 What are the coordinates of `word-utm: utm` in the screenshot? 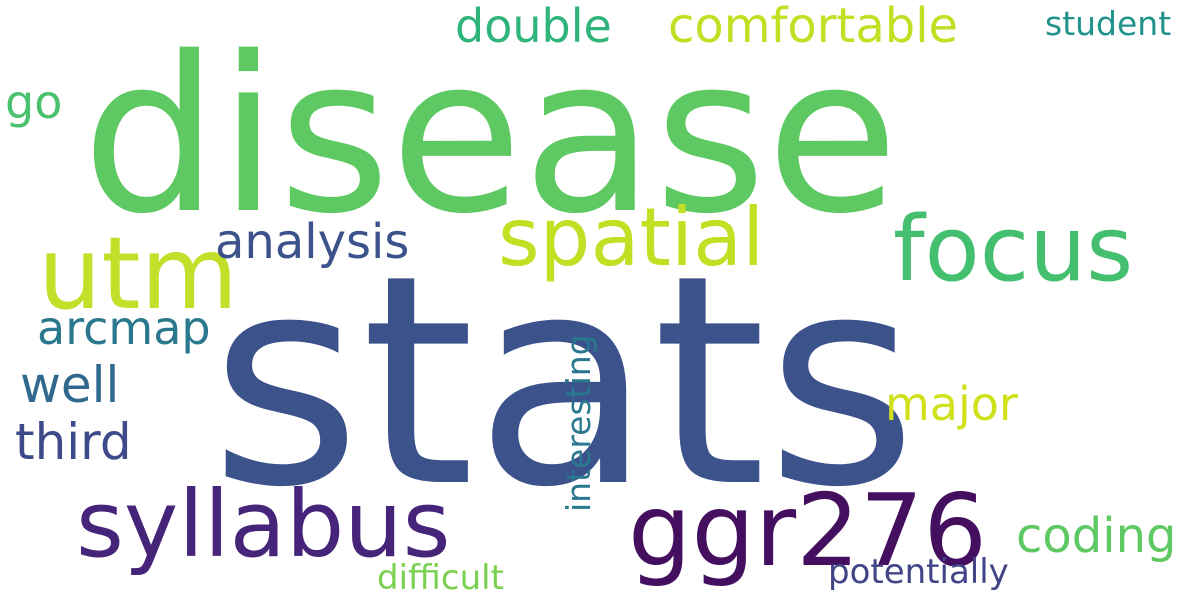 It's located at (138, 273).